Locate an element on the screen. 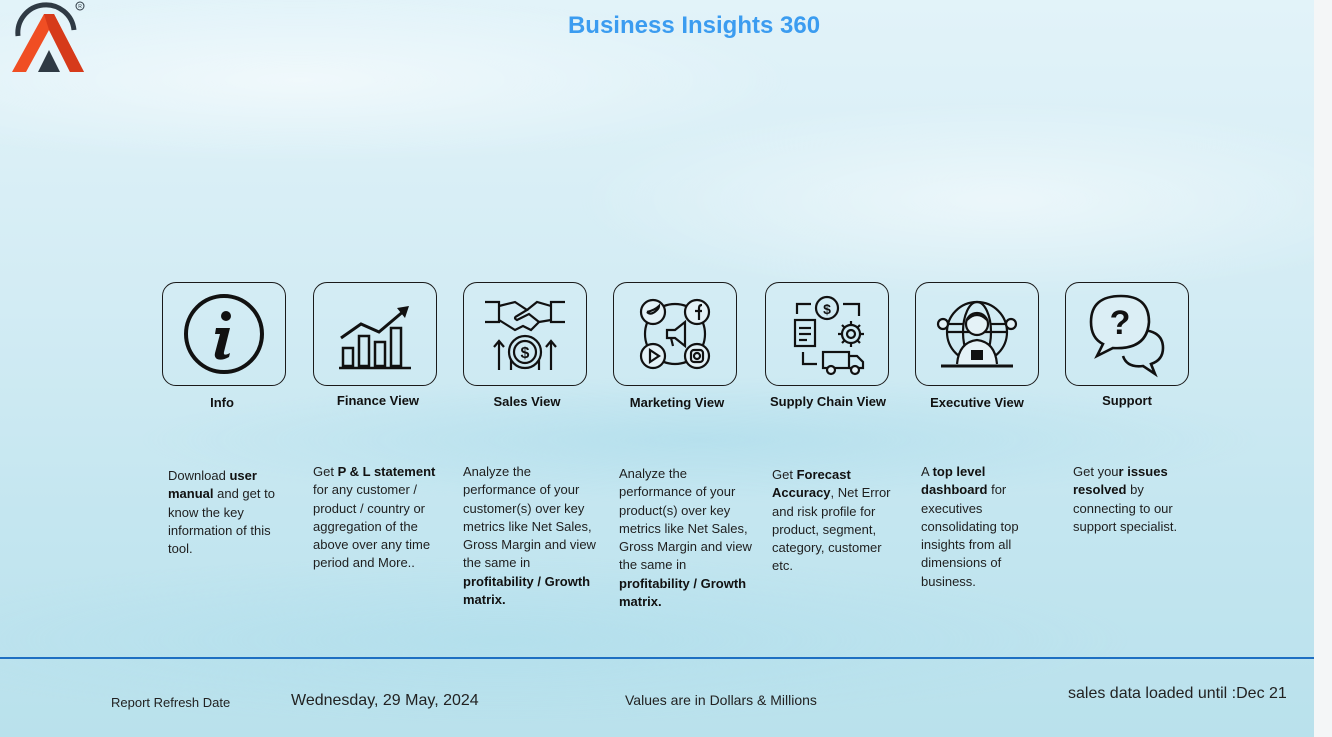 This screenshot has width=1332, height=737. page-title: Business Insights 360 is located at coordinates (694, 25).